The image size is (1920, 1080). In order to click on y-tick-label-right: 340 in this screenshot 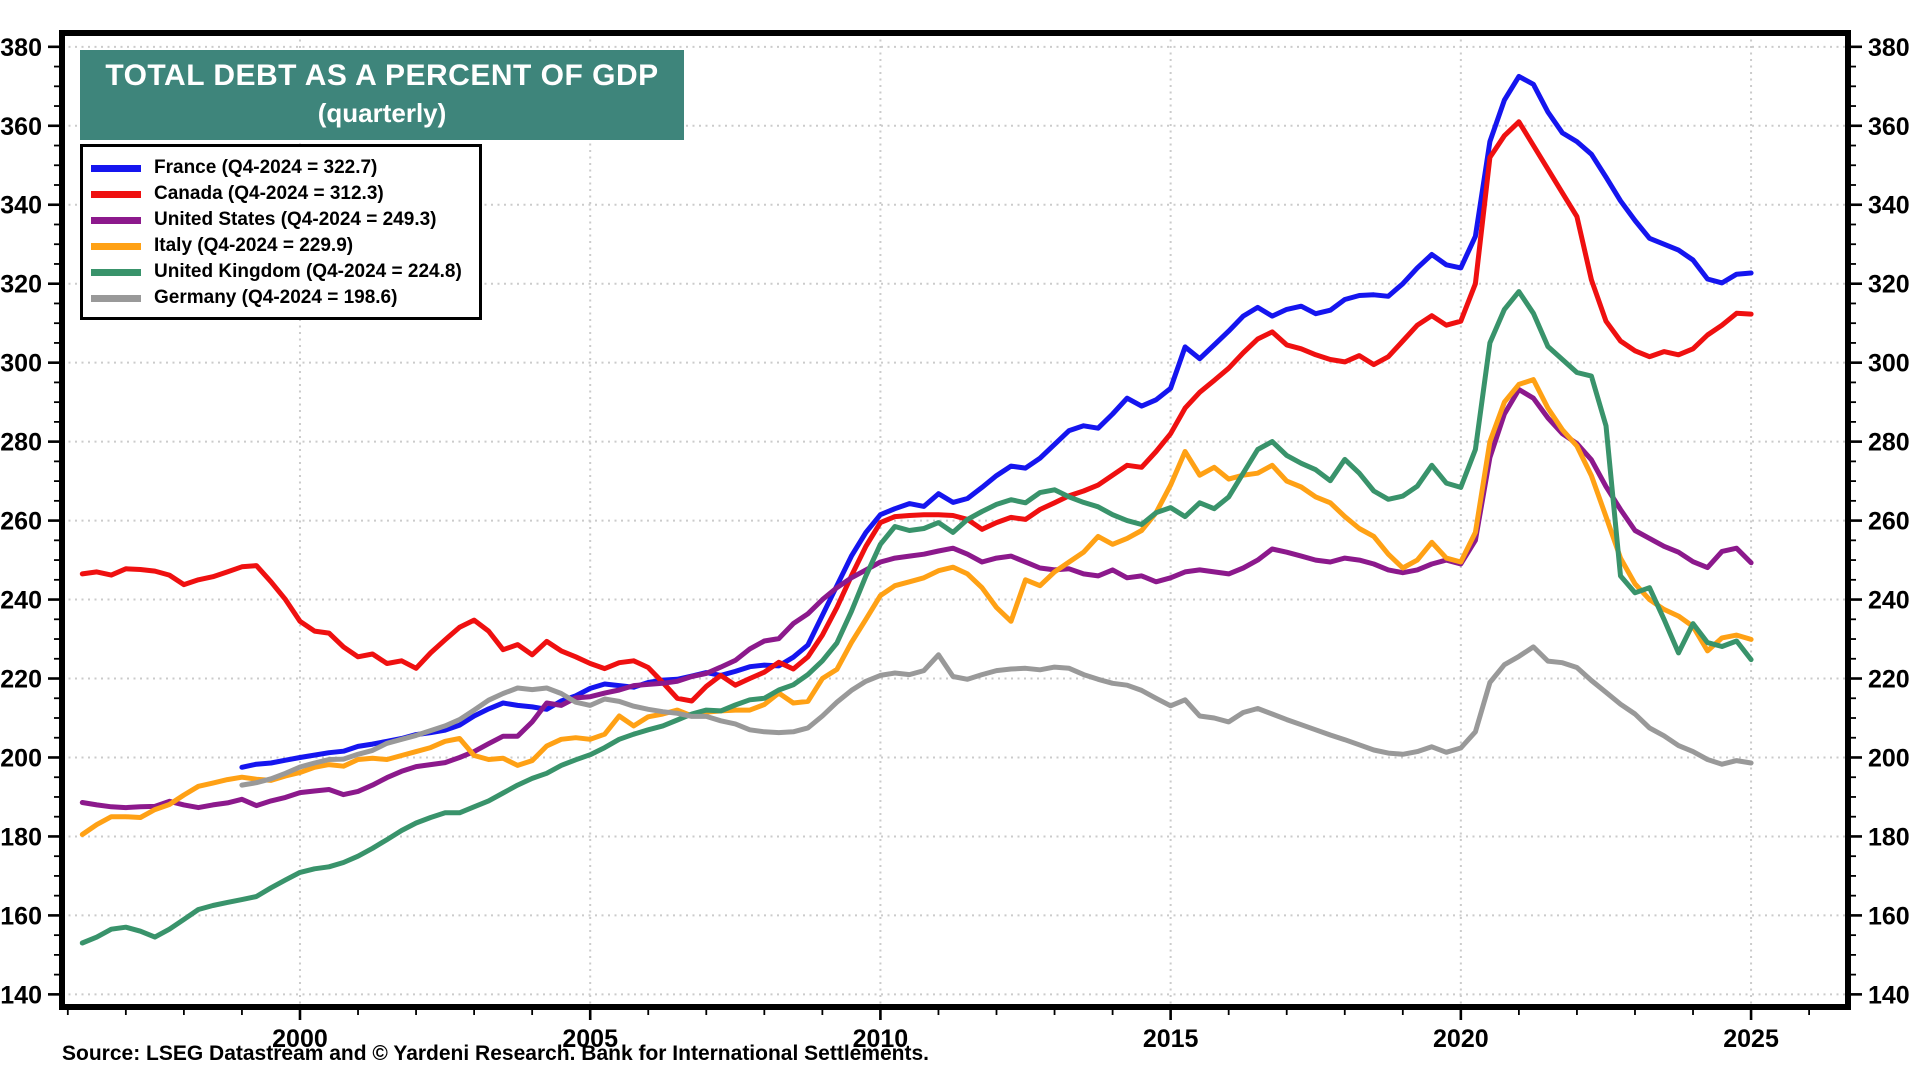, I will do `click(1889, 206)`.